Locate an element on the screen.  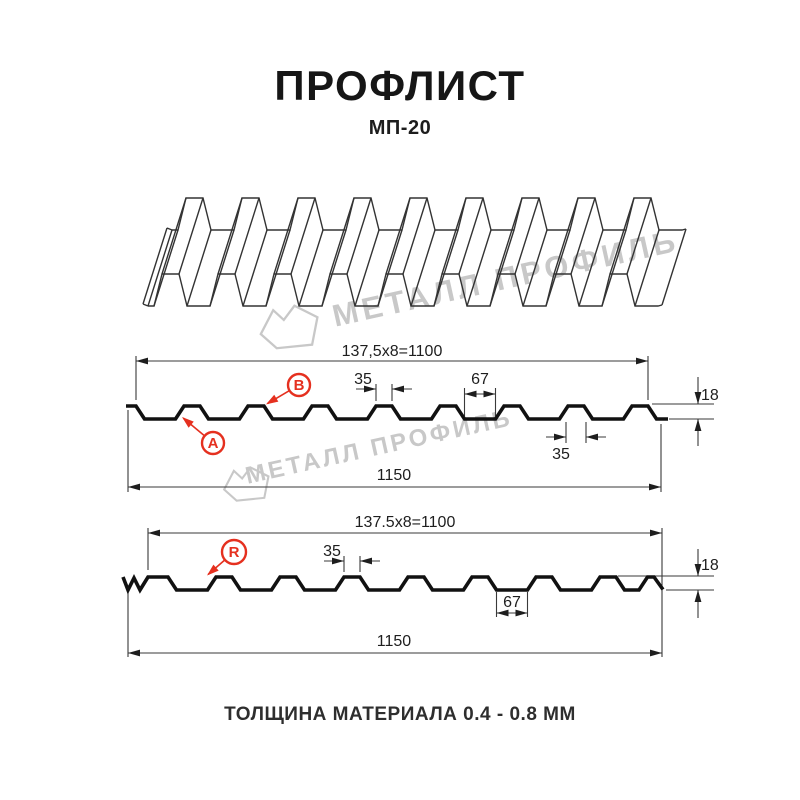
dim-height-r: 18 is located at coordinates (710, 565).